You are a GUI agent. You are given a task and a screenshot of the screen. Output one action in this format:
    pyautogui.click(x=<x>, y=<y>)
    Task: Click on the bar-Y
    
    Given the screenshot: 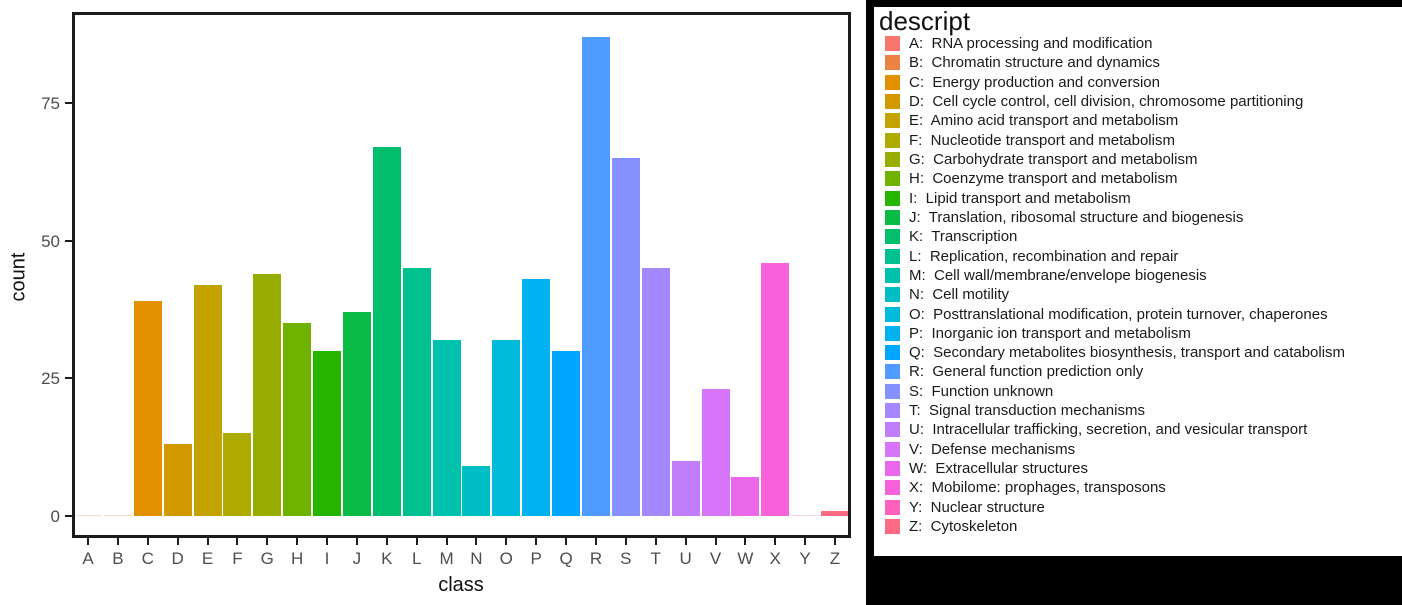 What is the action you would take?
    pyautogui.click(x=805, y=515)
    